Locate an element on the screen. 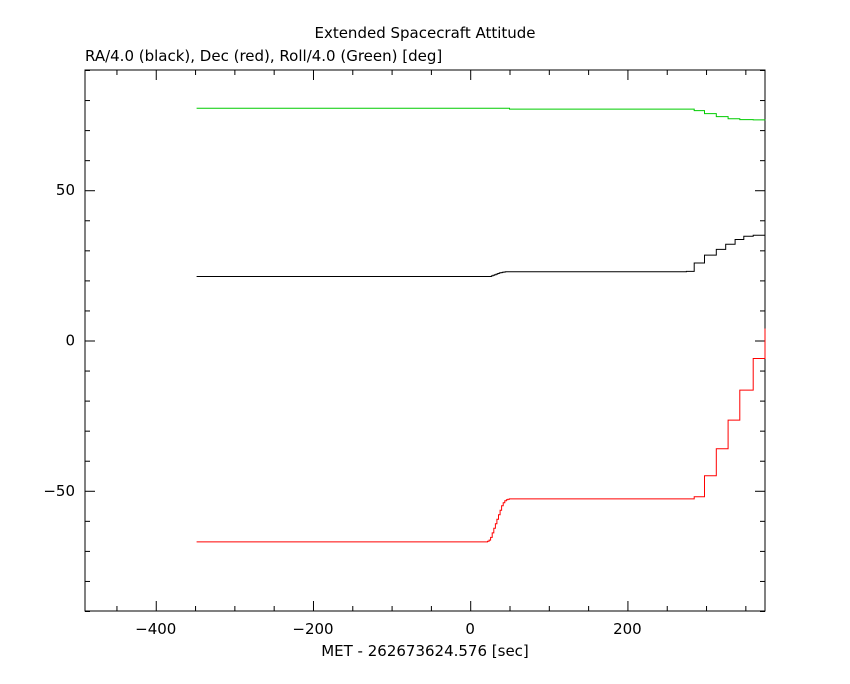  x-tick-label: −200 is located at coordinates (312, 629).